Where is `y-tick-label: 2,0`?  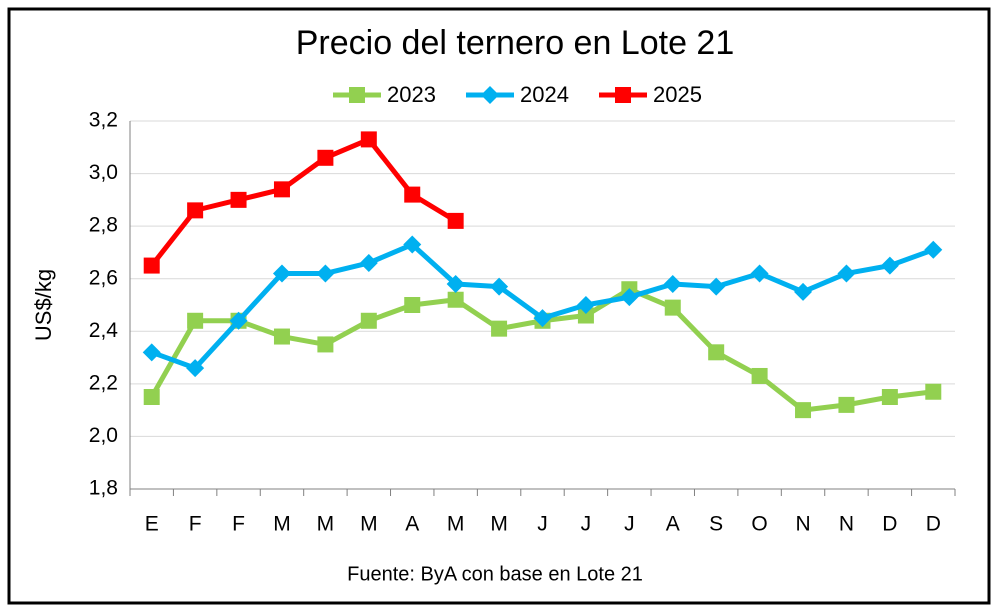 y-tick-label: 2,0 is located at coordinates (103, 435).